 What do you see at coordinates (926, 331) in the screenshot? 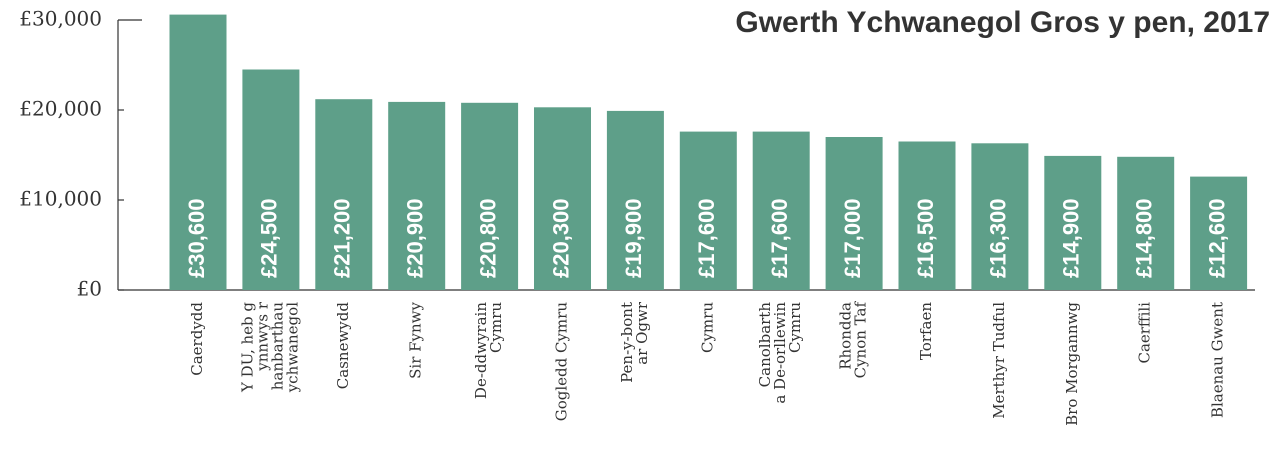
I see `x-tick-label: Torfaen` at bounding box center [926, 331].